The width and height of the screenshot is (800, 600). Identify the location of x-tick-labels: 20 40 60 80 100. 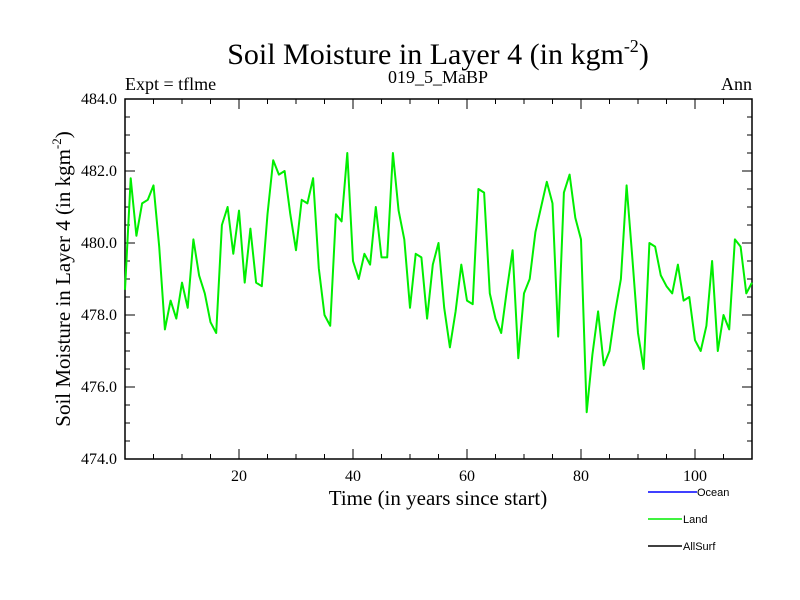
(469, 476).